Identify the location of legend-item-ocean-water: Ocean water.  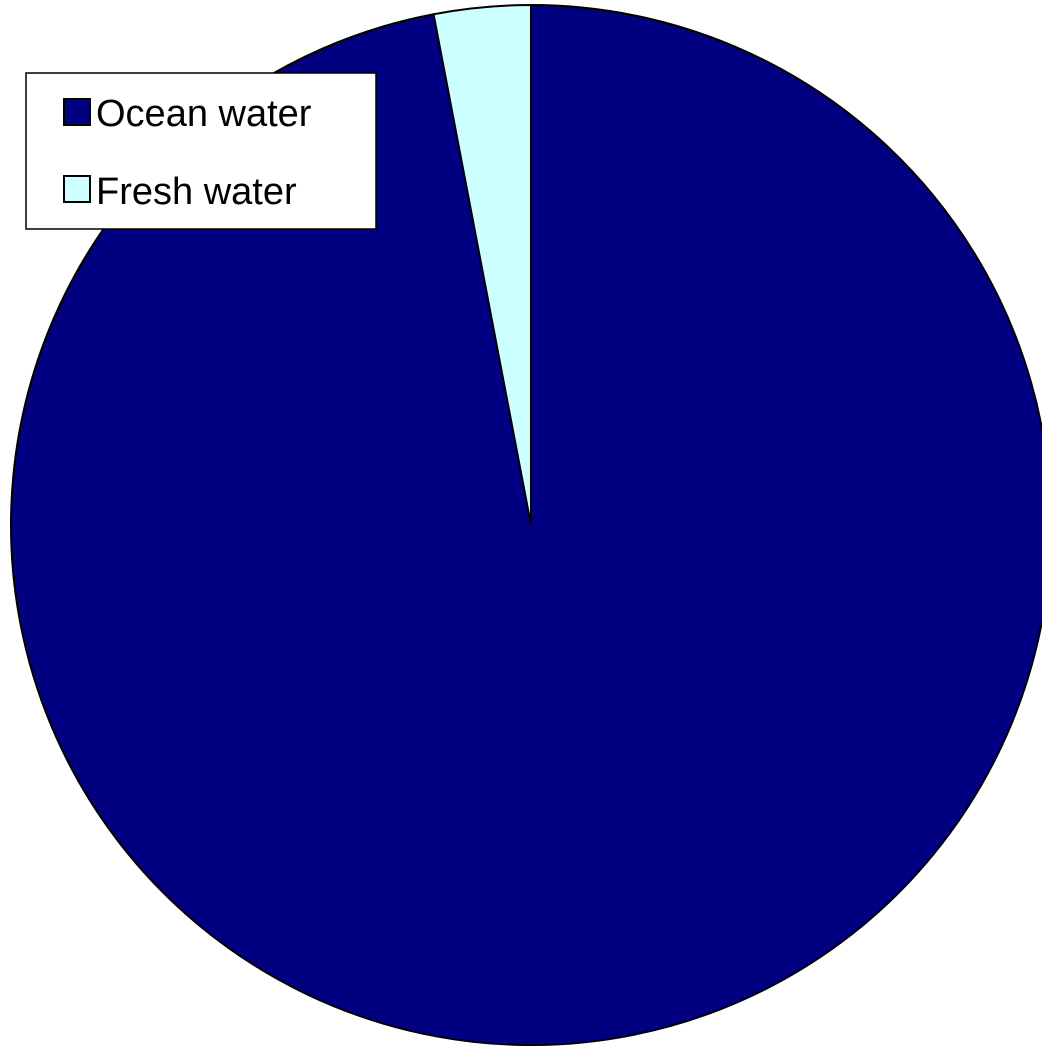
(187, 114).